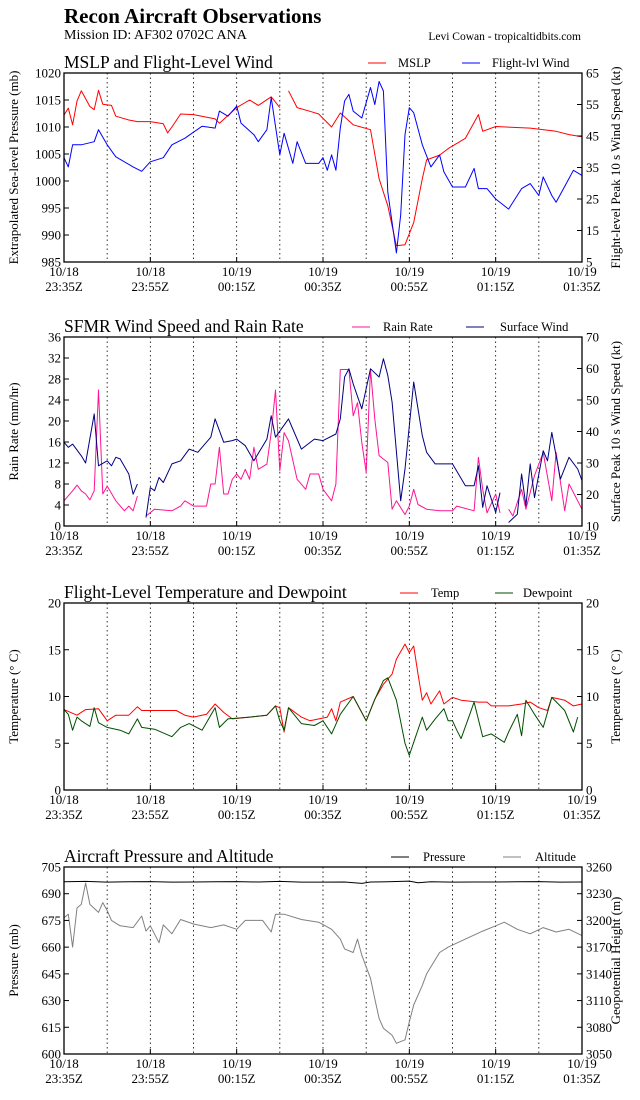  Describe the element at coordinates (55, 442) in the screenshot. I see `y-tick-label-left: 16` at that location.